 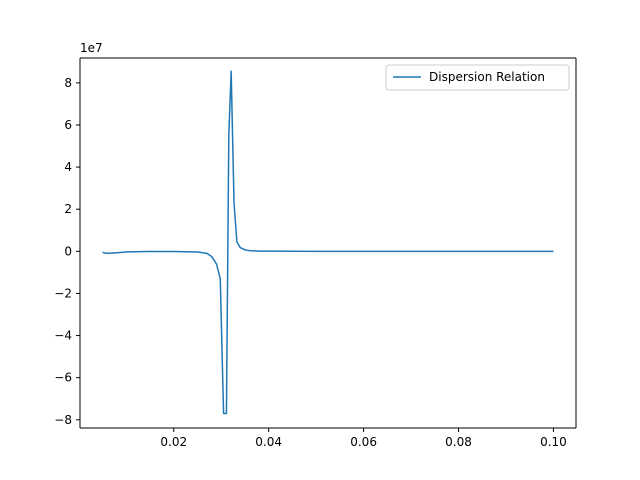 What do you see at coordinates (363, 442) in the screenshot?
I see `x-tick-label: 0.06` at bounding box center [363, 442].